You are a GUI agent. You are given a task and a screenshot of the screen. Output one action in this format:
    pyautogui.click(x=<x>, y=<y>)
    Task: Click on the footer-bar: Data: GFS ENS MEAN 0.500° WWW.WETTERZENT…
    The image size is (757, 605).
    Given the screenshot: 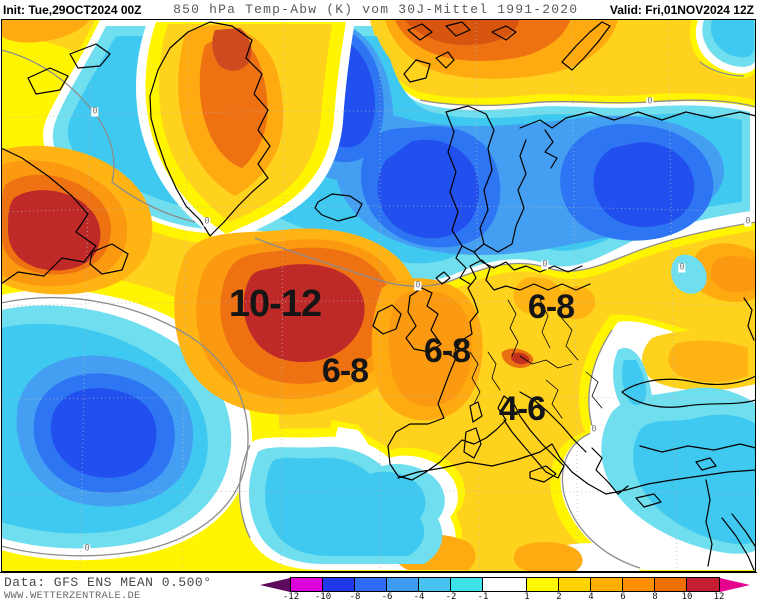 What is the action you would take?
    pyautogui.click(x=378, y=588)
    